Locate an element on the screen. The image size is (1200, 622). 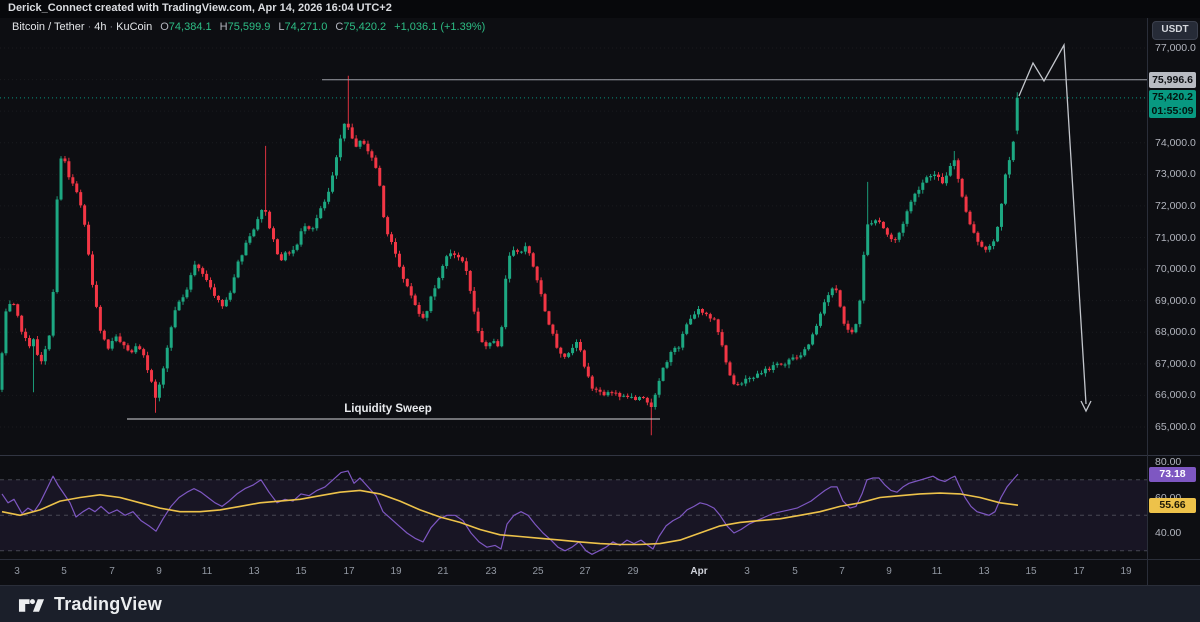
time-axis-label: 21 is located at coordinates (443, 571).